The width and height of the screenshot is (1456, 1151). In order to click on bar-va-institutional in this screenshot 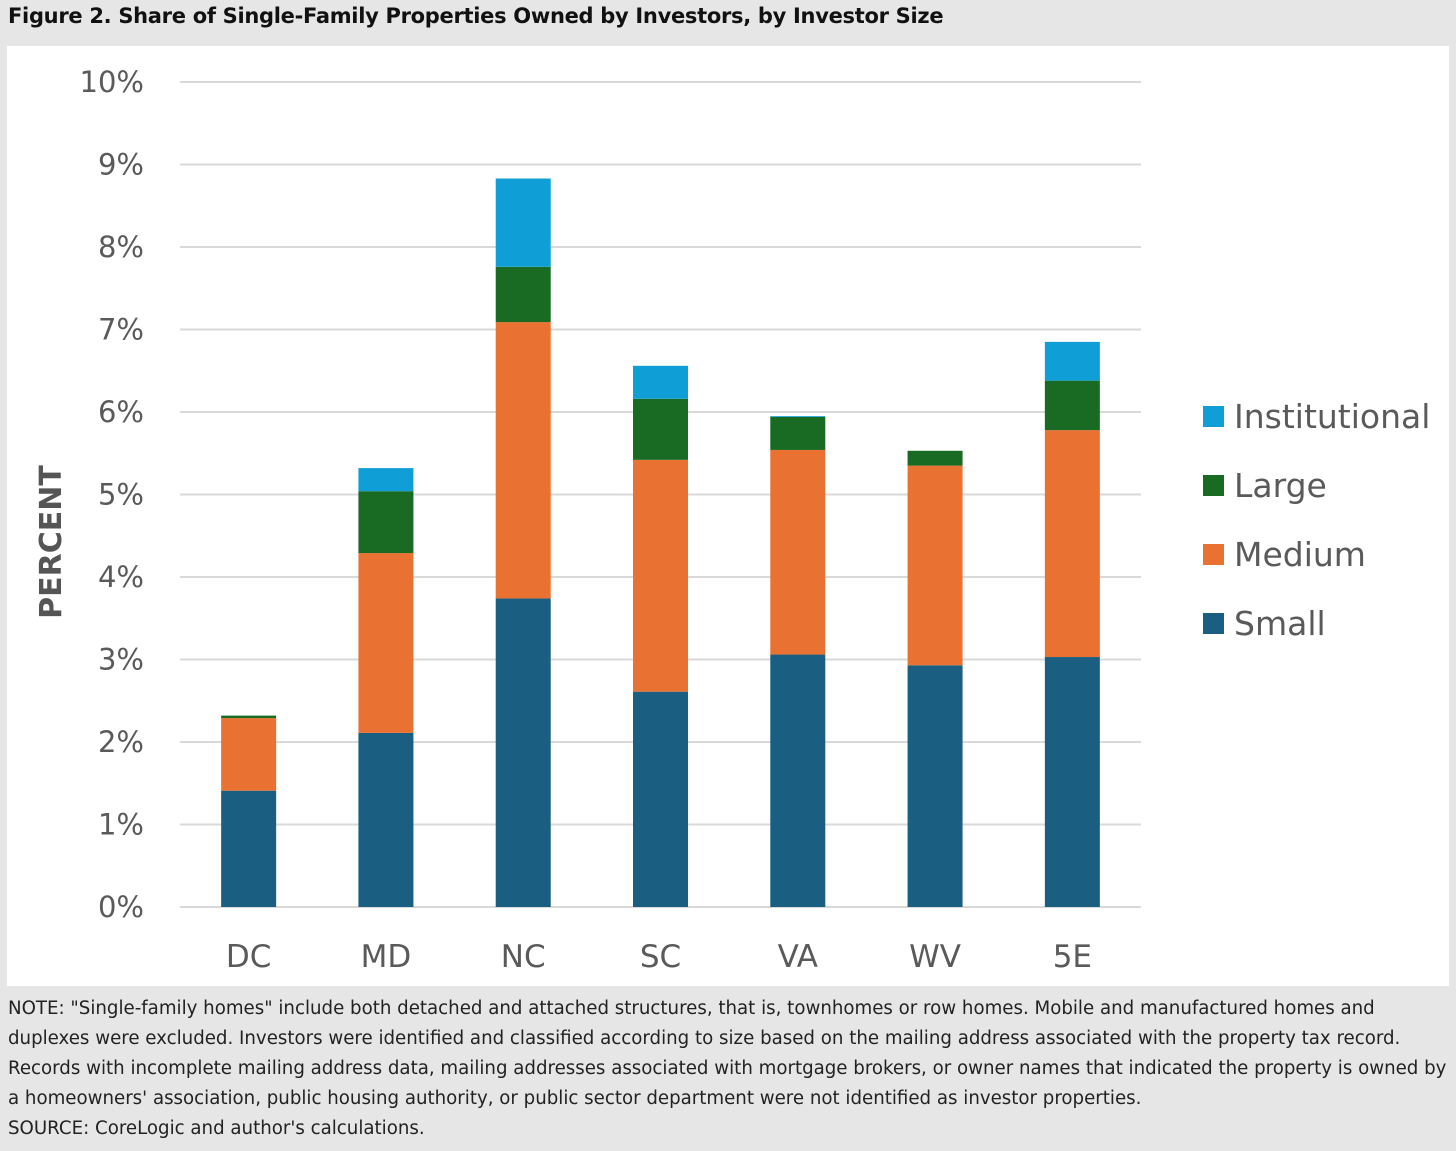, I will do `click(798, 416)`.